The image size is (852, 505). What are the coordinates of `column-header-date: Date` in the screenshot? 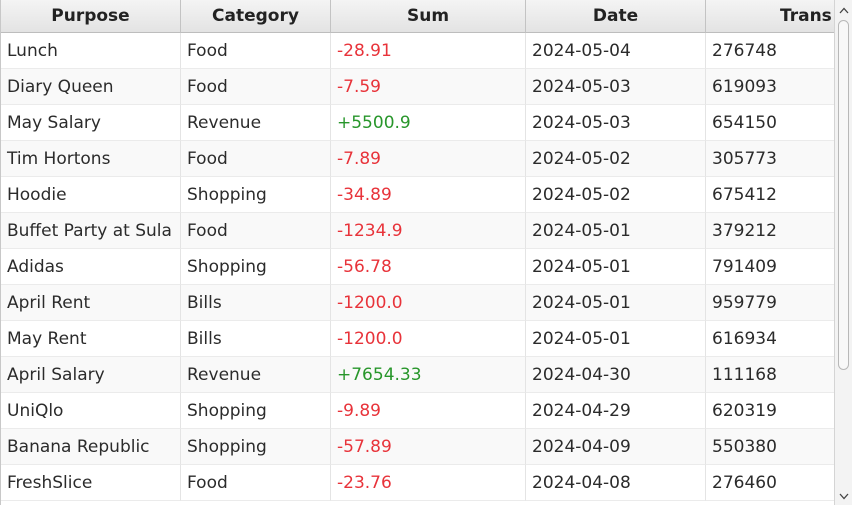 It's located at (616, 16).